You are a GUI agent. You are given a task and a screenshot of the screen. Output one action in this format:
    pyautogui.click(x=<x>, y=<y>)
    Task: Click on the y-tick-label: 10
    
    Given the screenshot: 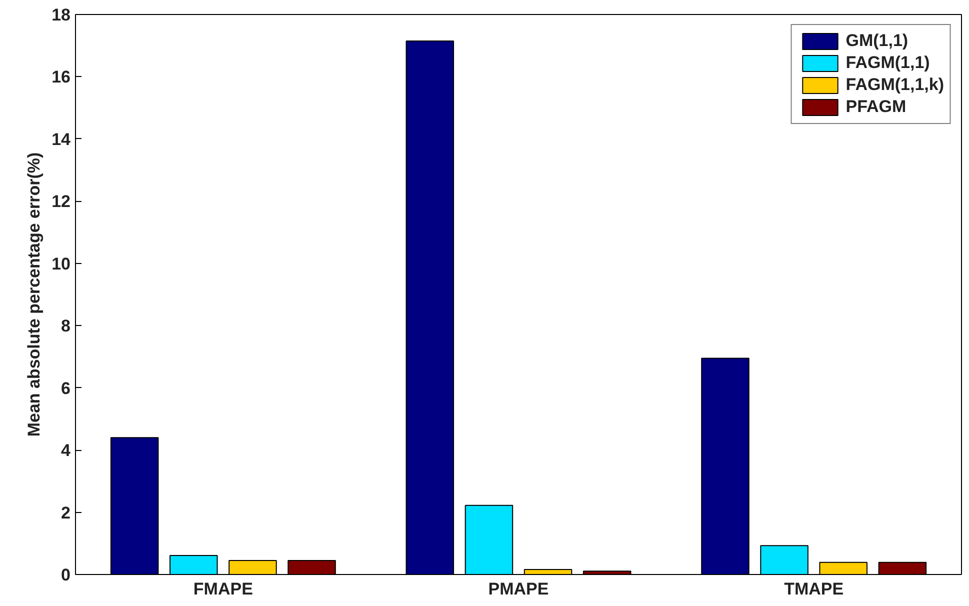 What is the action you would take?
    pyautogui.click(x=61, y=264)
    